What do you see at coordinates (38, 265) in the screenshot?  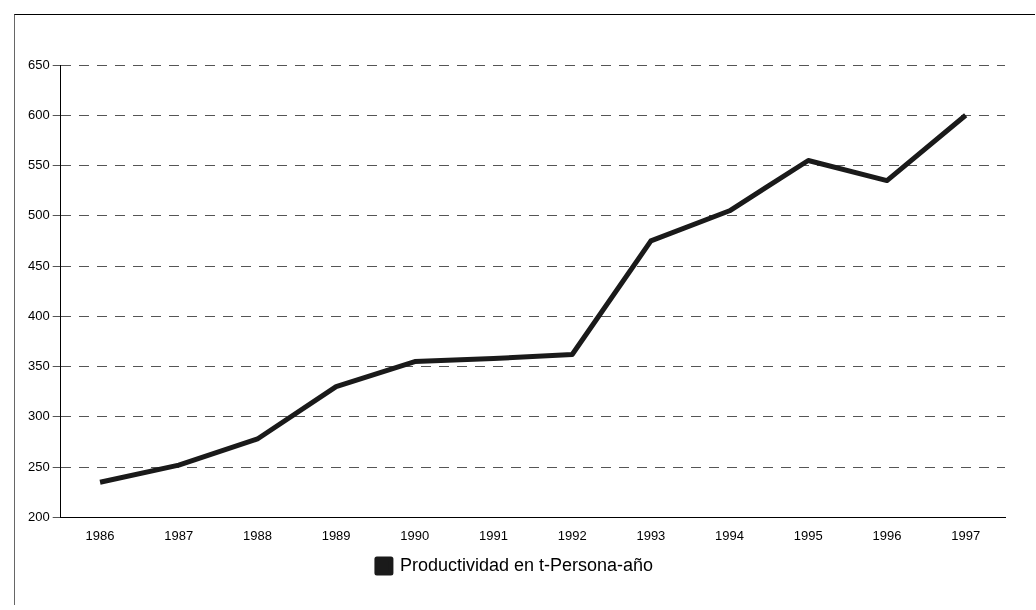 I see `y-tick-label: 450` at bounding box center [38, 265].